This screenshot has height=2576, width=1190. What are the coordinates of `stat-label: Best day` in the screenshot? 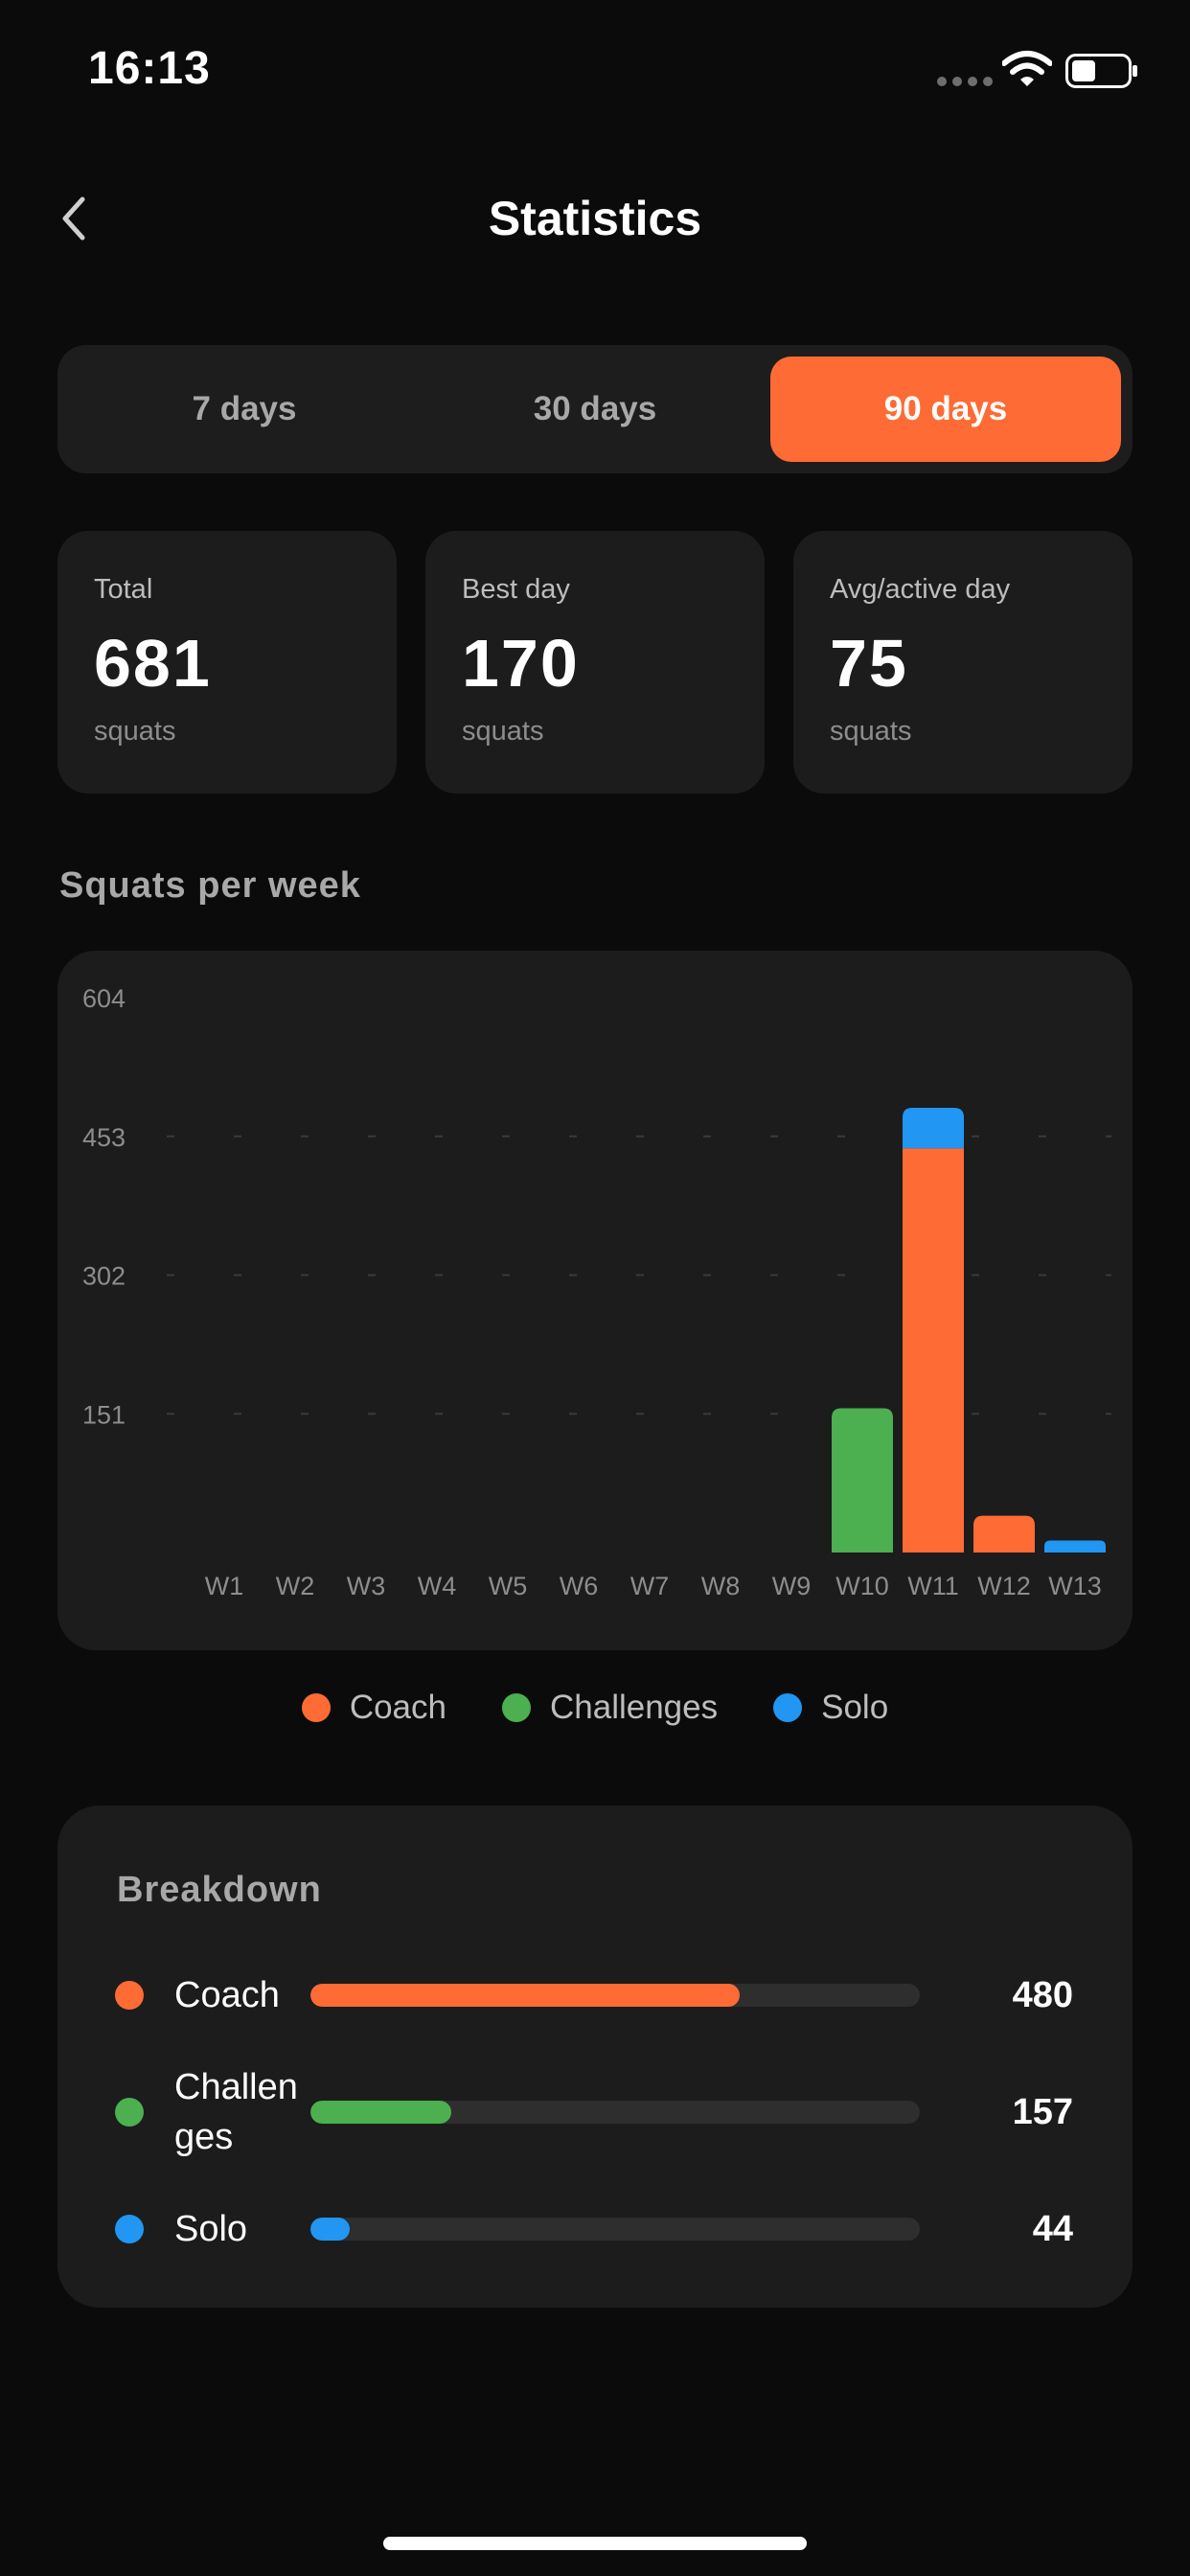 It's located at (516, 589).